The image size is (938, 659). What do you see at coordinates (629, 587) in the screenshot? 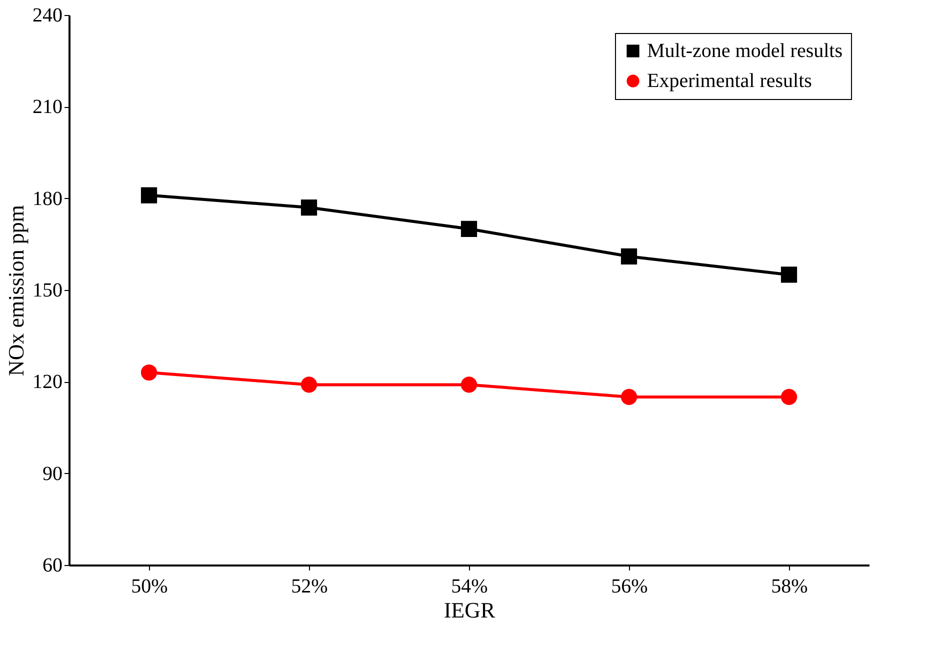
I see `x-tick-label: 56%` at bounding box center [629, 587].